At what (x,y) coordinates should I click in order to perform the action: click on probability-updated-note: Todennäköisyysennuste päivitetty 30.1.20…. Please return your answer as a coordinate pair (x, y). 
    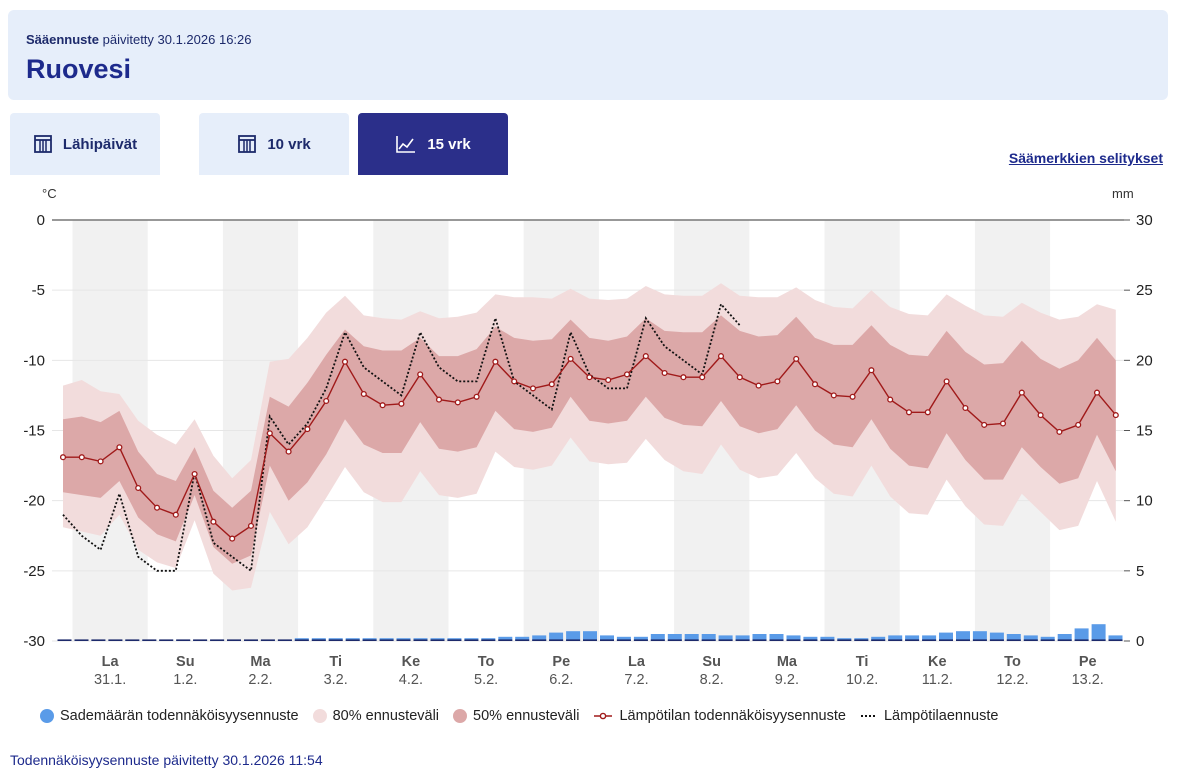
    Looking at the image, I should click on (166, 760).